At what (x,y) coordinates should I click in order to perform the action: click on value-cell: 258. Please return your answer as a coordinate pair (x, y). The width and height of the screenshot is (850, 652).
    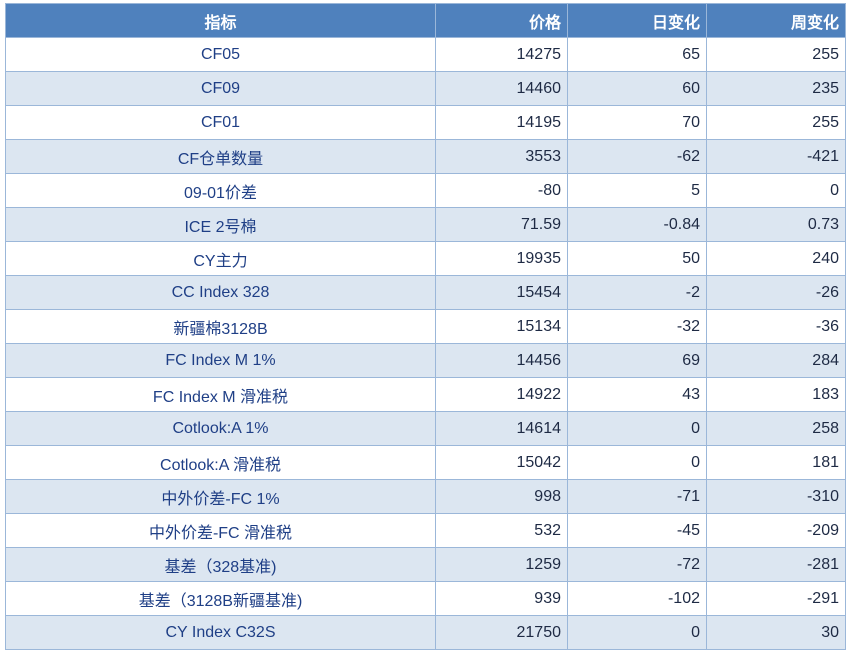
    Looking at the image, I should click on (776, 428).